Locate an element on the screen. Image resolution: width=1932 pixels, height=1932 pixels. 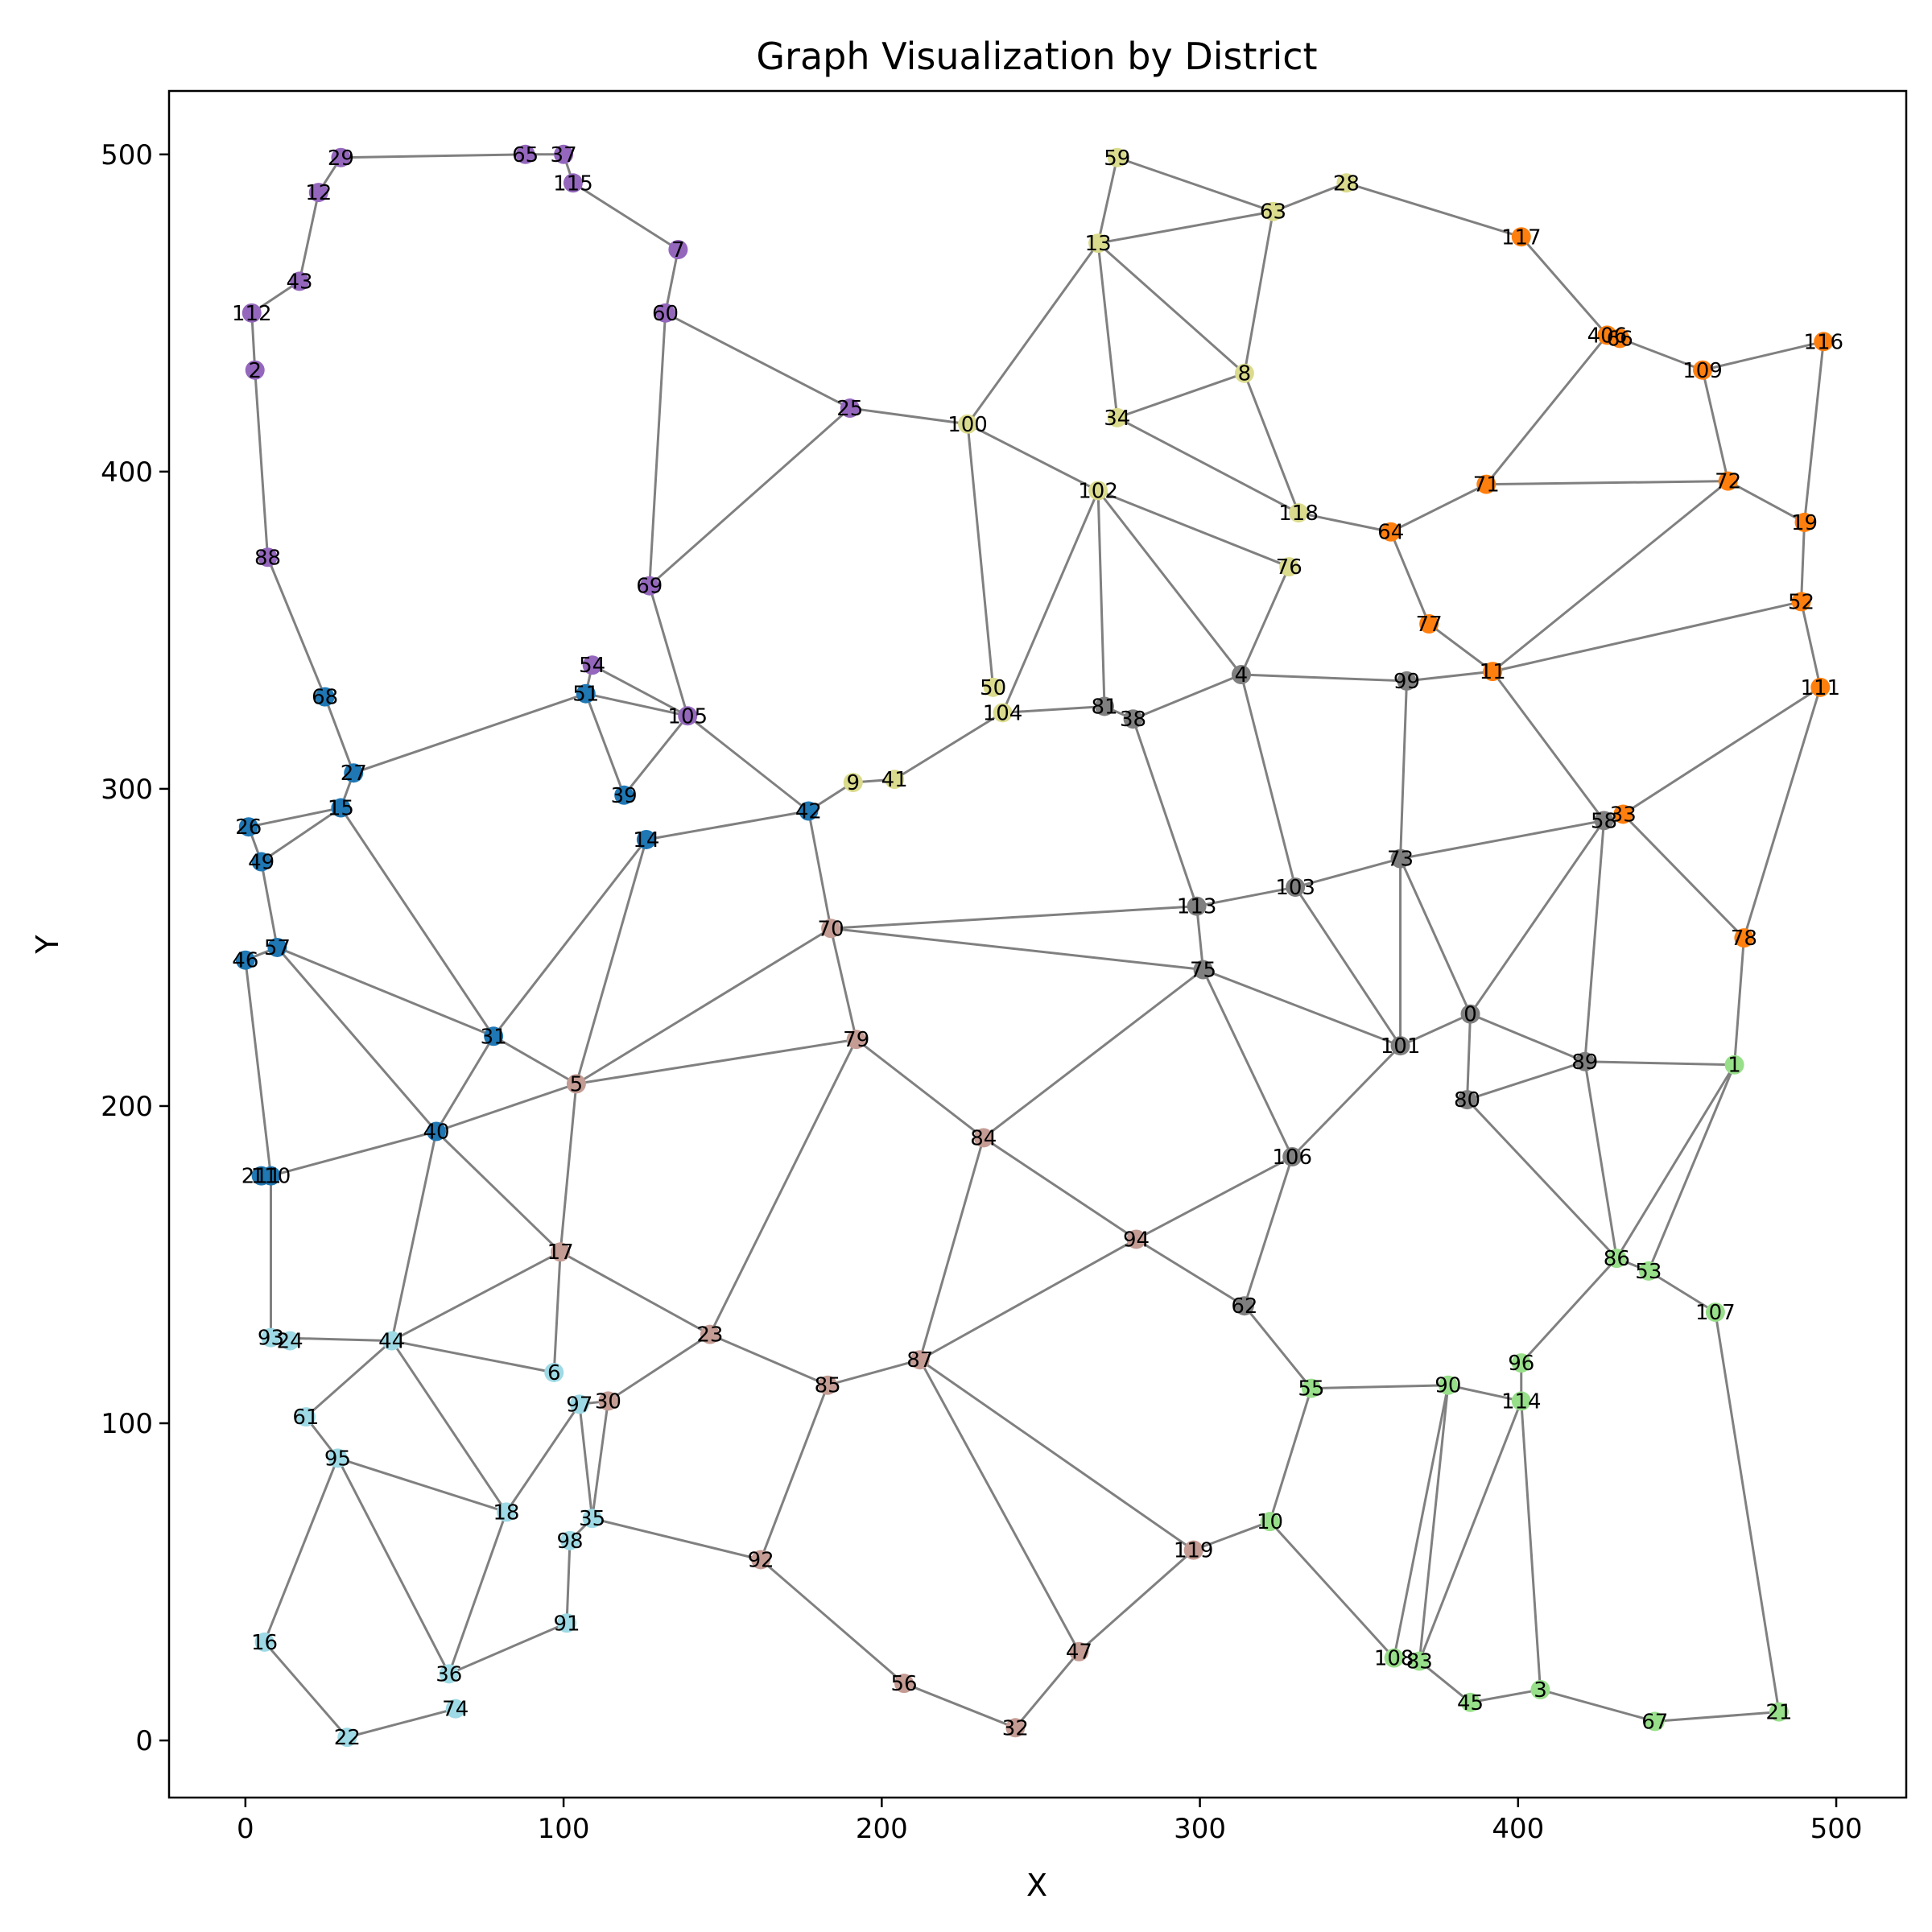
y-tick-label: 100 is located at coordinates (127, 1424).